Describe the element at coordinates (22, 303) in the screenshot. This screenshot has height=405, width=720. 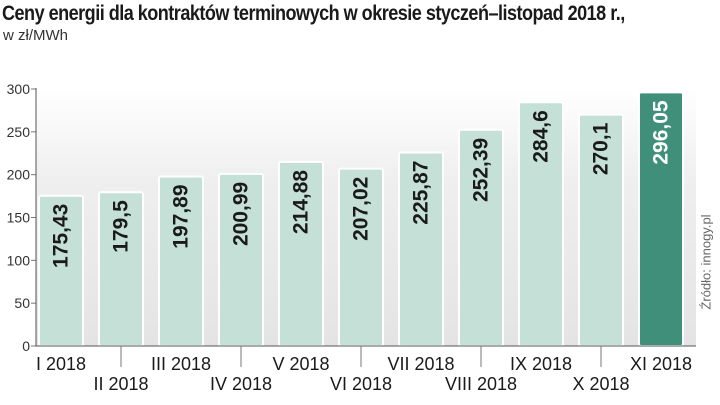
I see `y-tick-label: 50` at that location.